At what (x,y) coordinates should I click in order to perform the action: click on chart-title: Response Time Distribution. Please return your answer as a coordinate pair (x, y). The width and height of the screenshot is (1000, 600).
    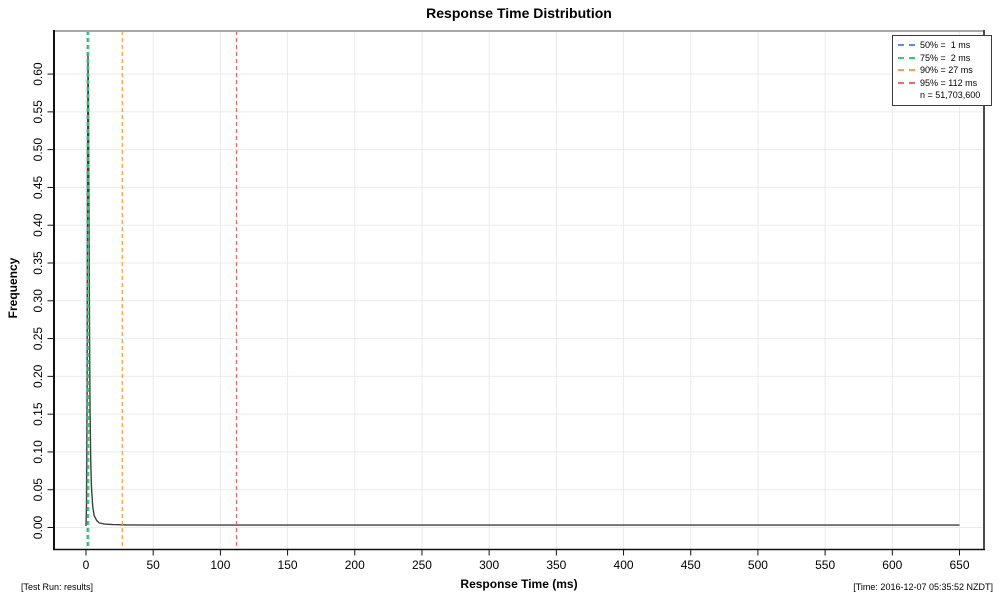
    Looking at the image, I should click on (519, 13).